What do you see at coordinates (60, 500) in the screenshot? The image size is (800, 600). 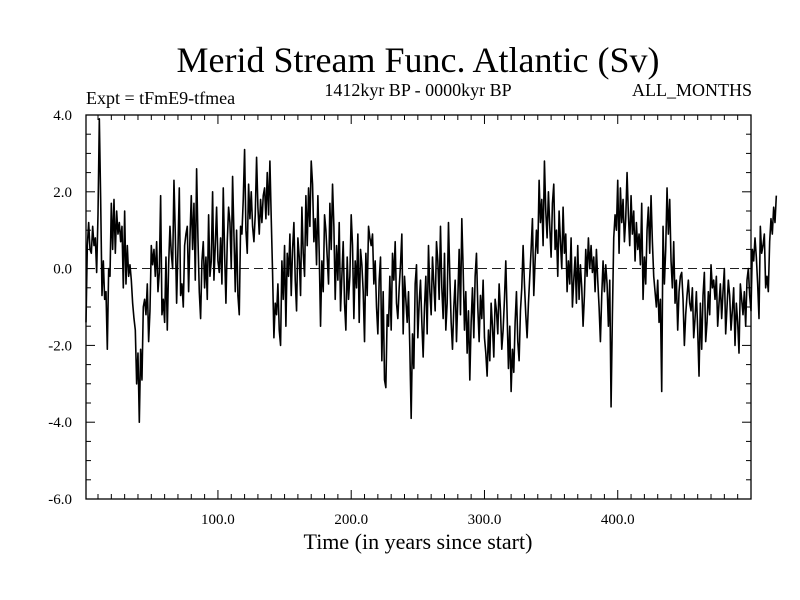 I see `y-tick-label: -6.0` at bounding box center [60, 500].